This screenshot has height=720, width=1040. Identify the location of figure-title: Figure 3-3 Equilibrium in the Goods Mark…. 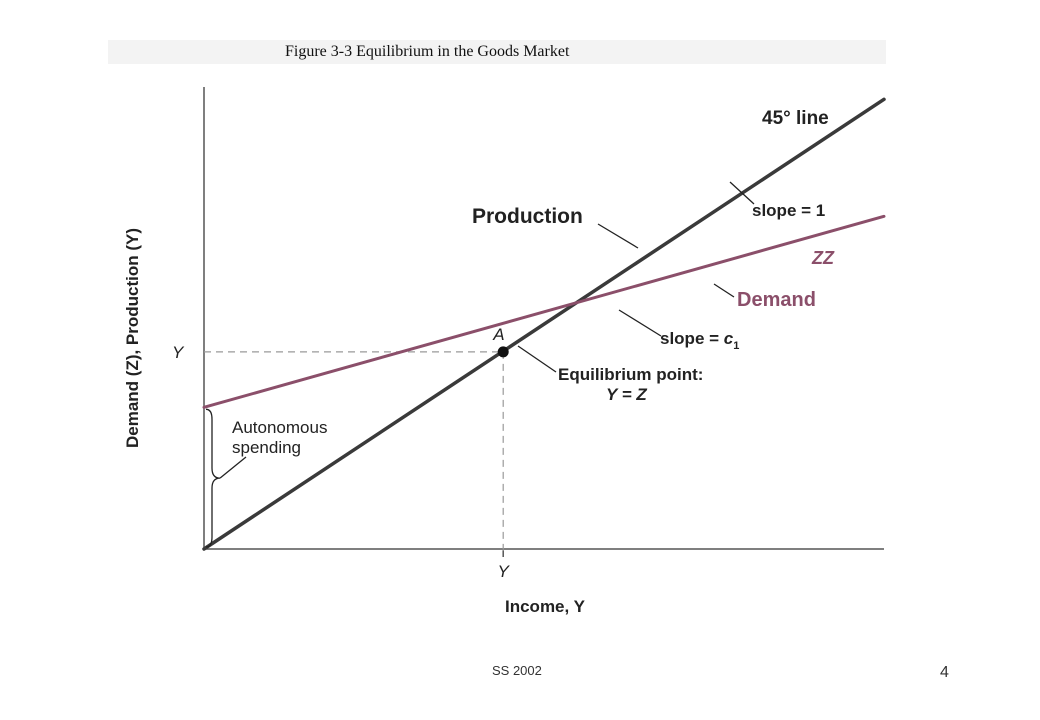
(427, 51).